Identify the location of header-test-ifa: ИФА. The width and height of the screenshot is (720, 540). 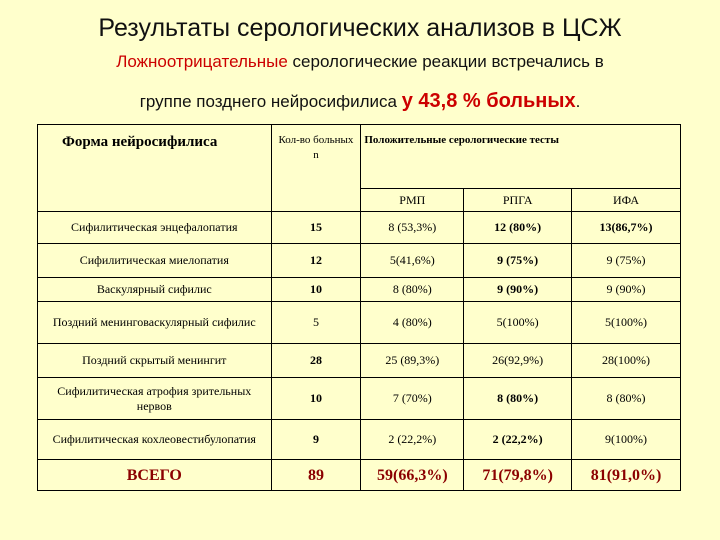
(626, 200).